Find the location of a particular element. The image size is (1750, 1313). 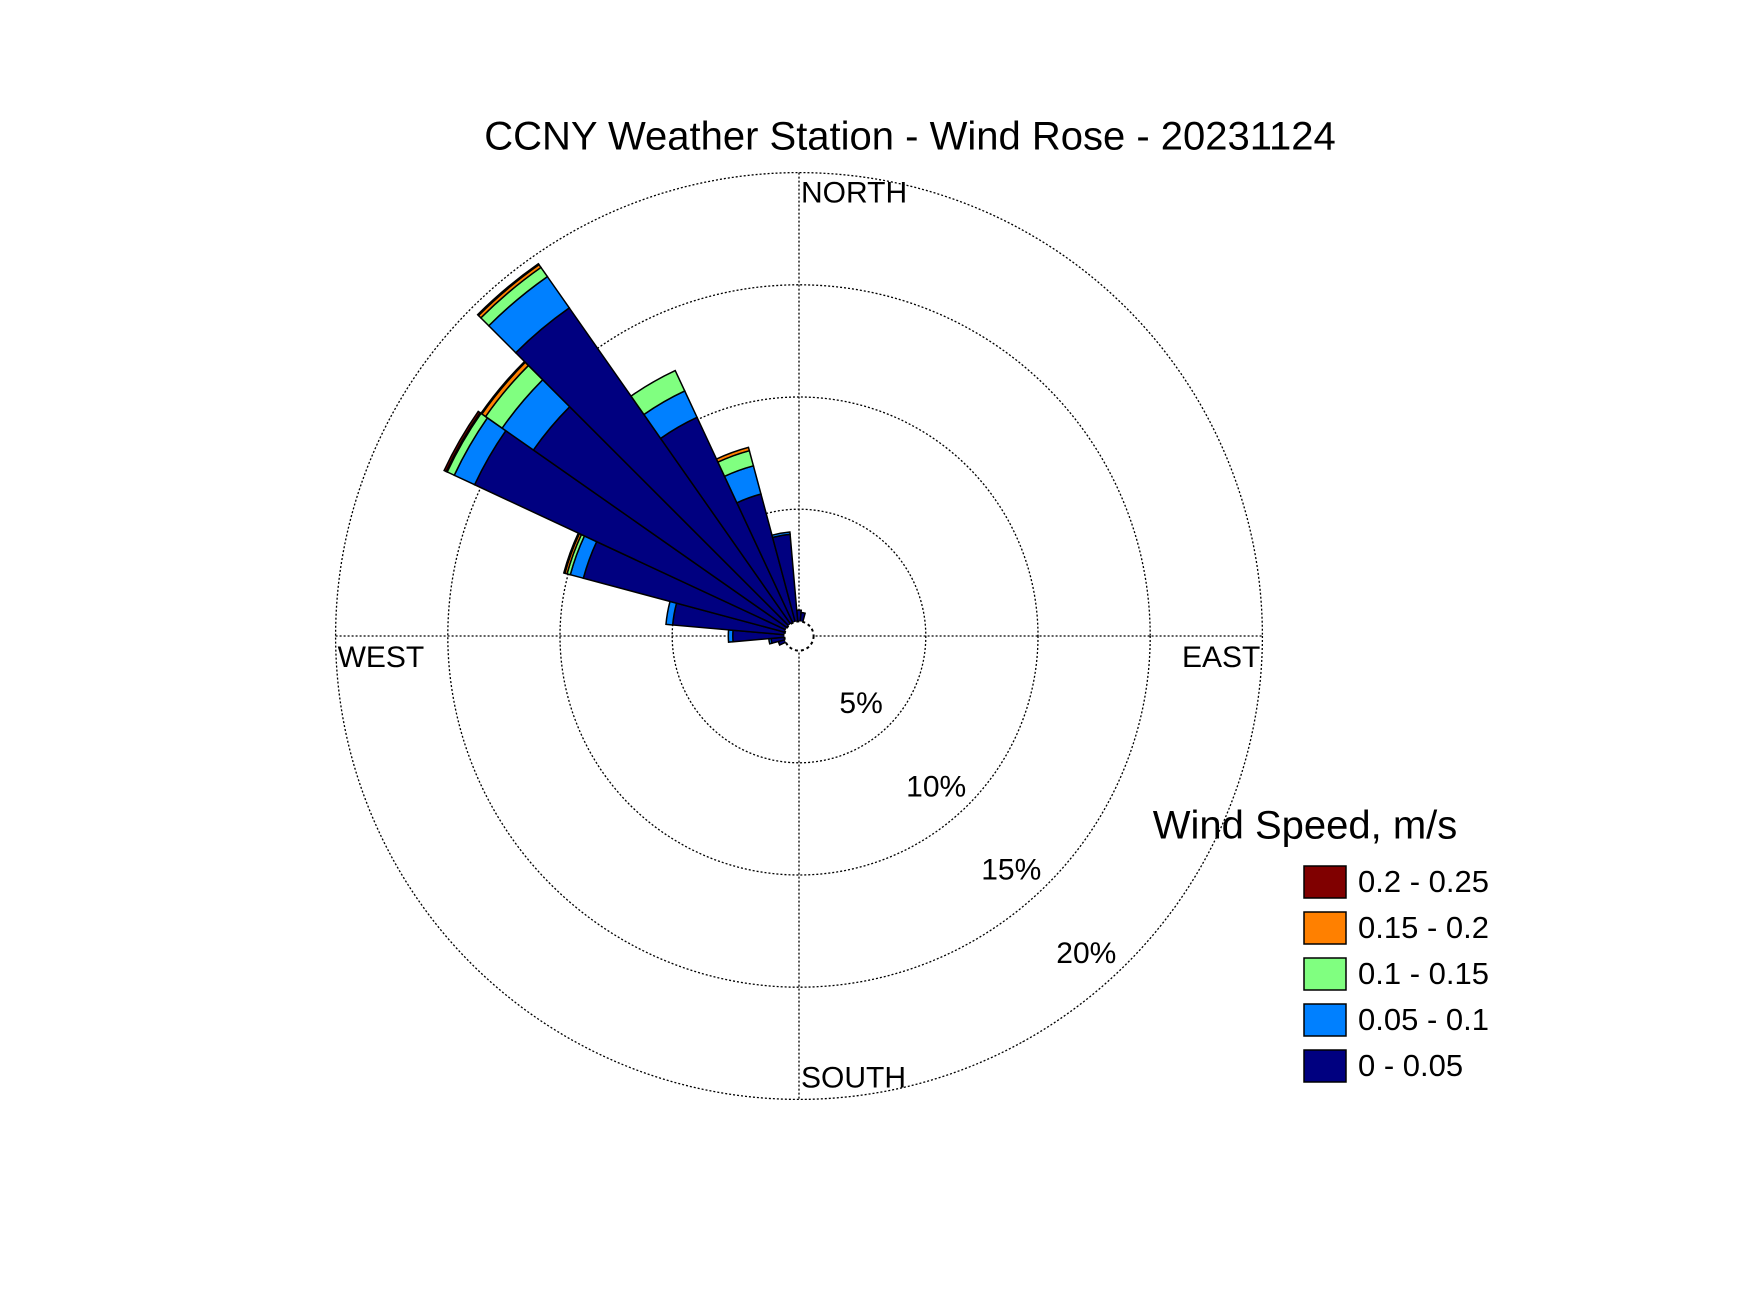

r-tick-label: 5% is located at coordinates (860, 703).